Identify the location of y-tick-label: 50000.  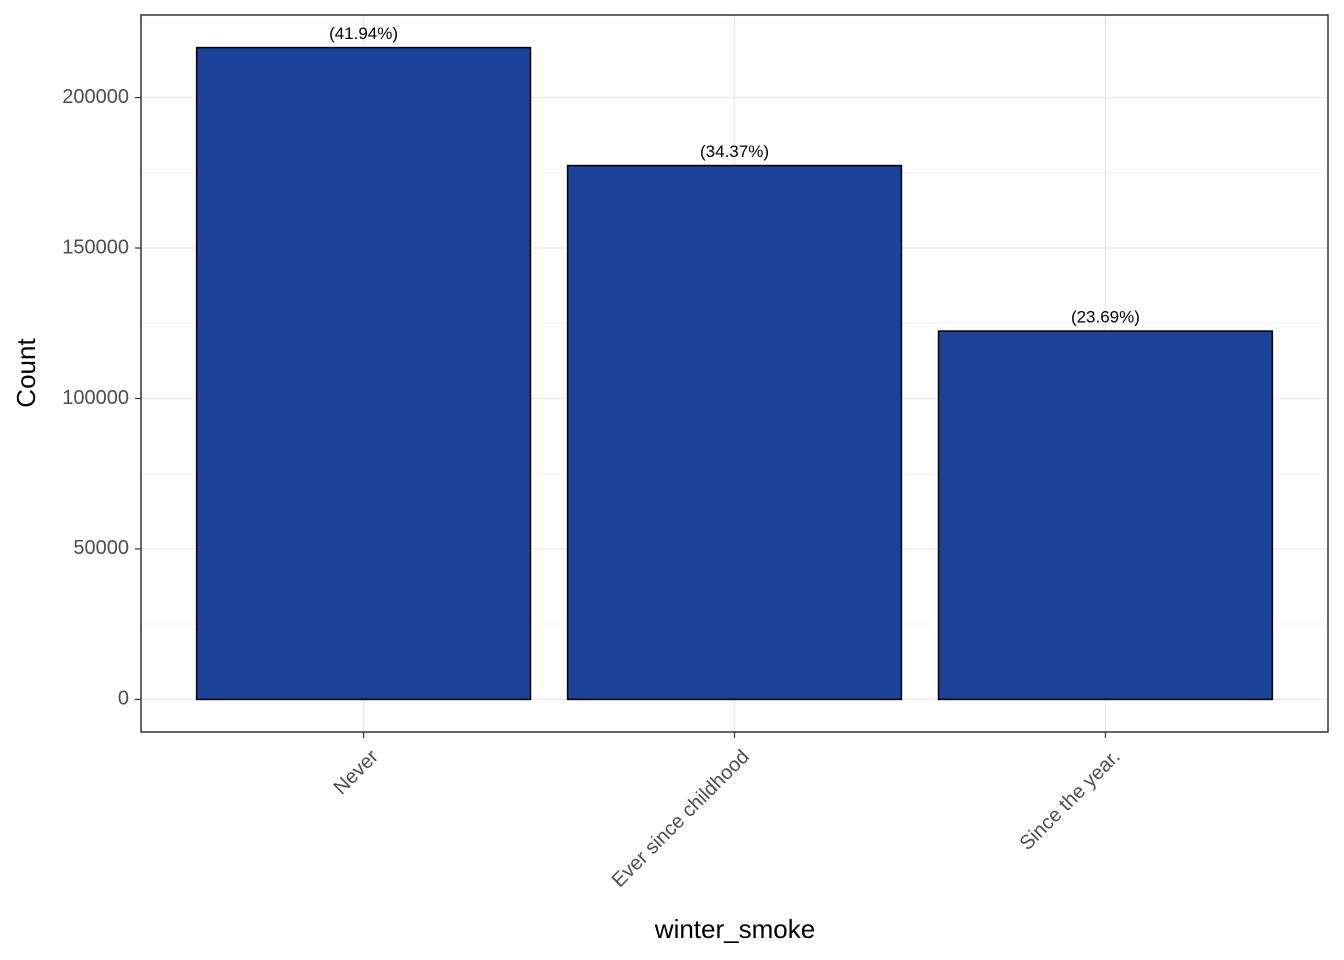
(101, 548).